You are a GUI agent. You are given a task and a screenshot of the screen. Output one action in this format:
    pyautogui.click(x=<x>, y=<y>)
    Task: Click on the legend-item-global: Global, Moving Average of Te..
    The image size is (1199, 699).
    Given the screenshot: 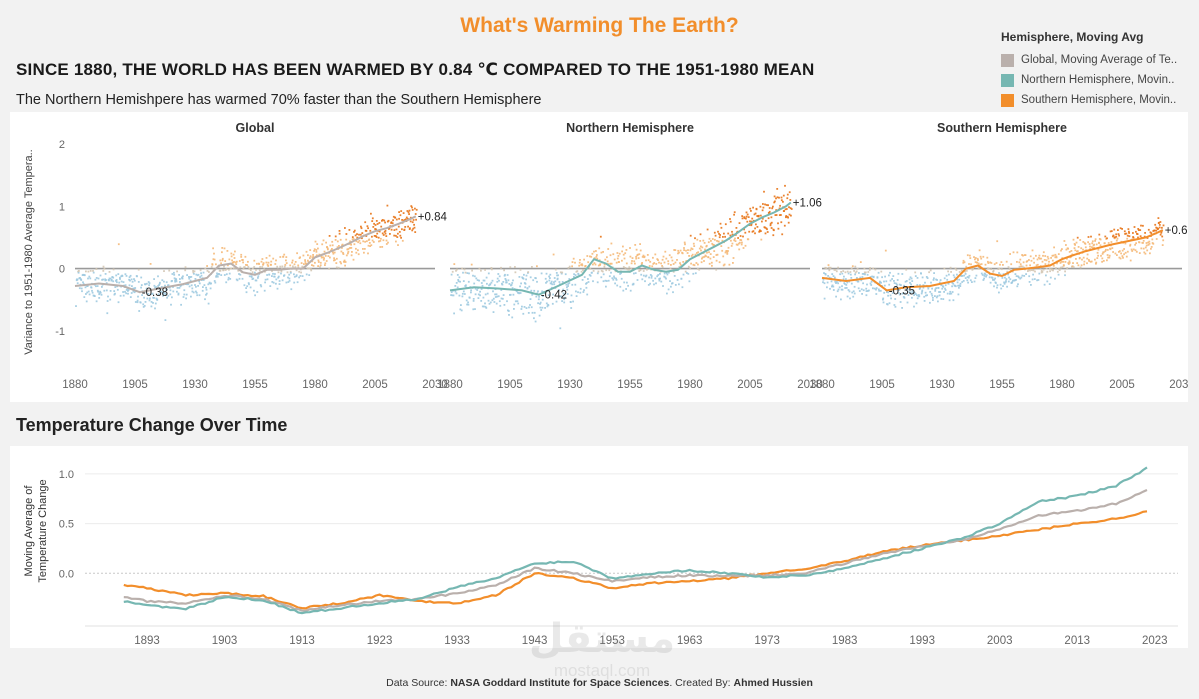 What is the action you would take?
    pyautogui.click(x=1099, y=60)
    